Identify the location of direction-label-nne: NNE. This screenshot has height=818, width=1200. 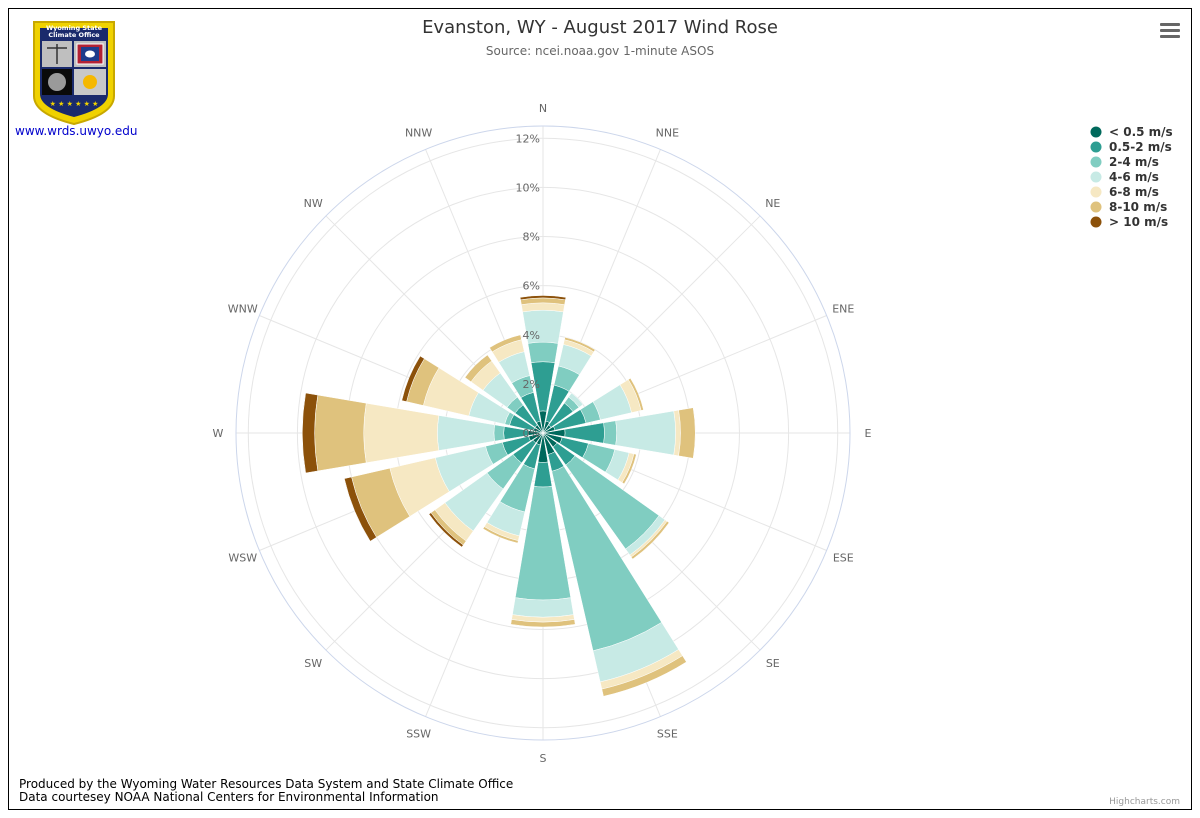
(667, 133).